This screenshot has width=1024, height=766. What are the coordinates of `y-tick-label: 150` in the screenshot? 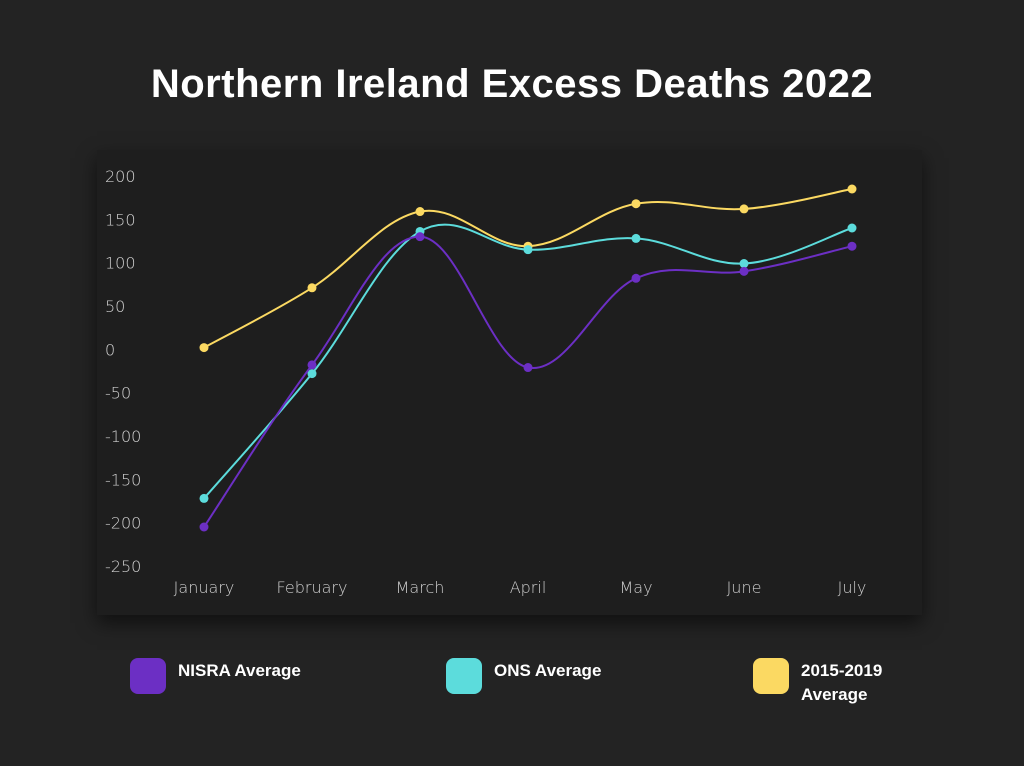 It's located at (120, 219).